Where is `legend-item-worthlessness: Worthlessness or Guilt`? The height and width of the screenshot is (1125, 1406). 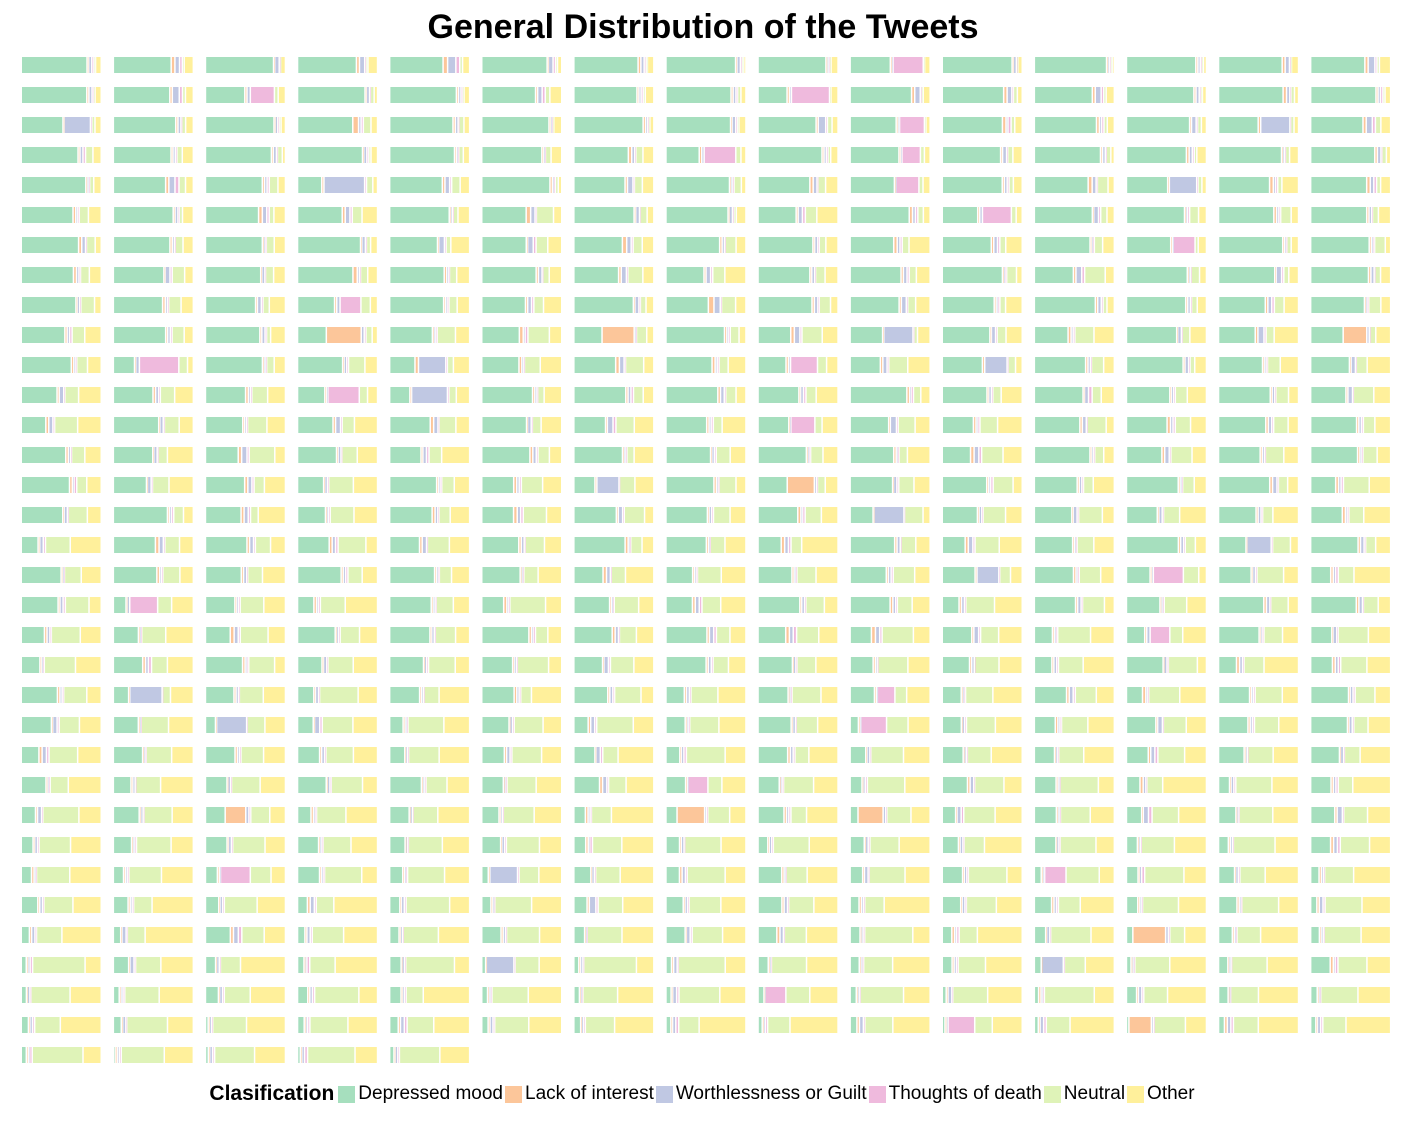
legend-item-worthlessness: Worthlessness or Guilt is located at coordinates (761, 1094).